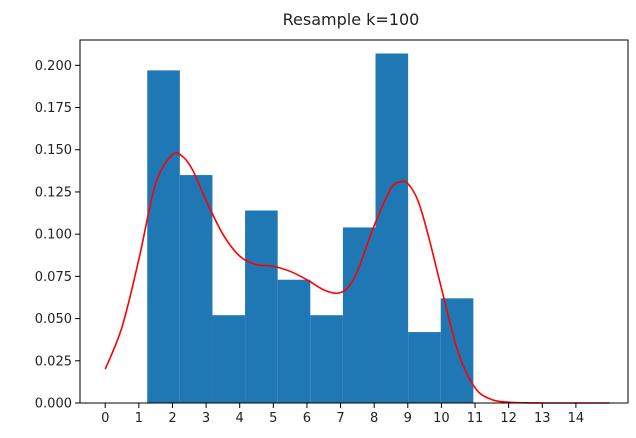  Describe the element at coordinates (53, 235) in the screenshot. I see `y-tick-label-4: 0.100` at that location.